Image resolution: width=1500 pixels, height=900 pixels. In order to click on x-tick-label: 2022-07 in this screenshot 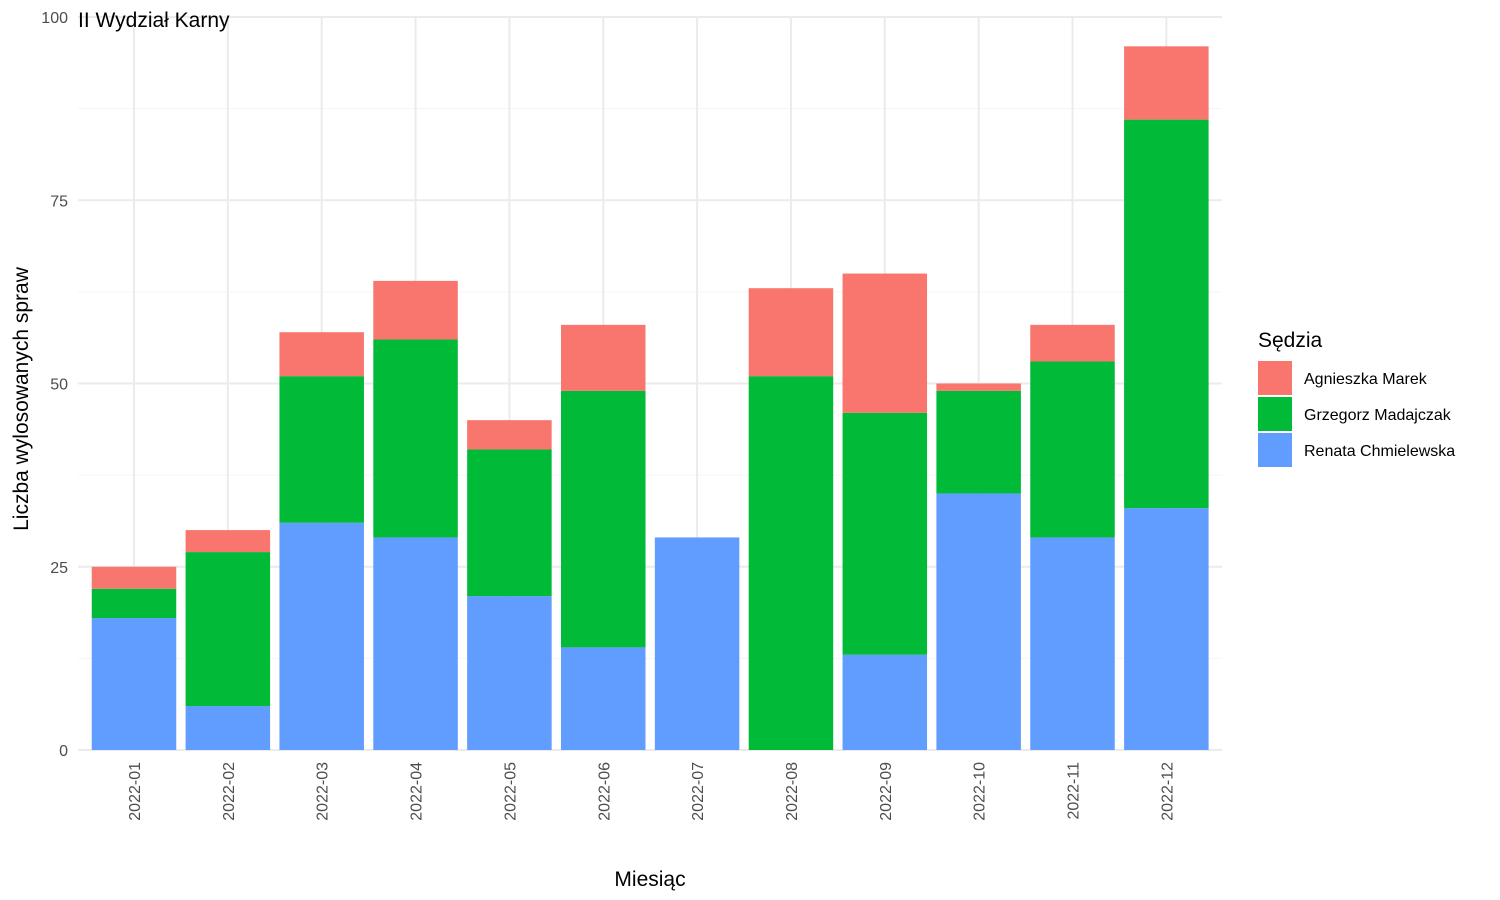, I will do `click(698, 791)`.